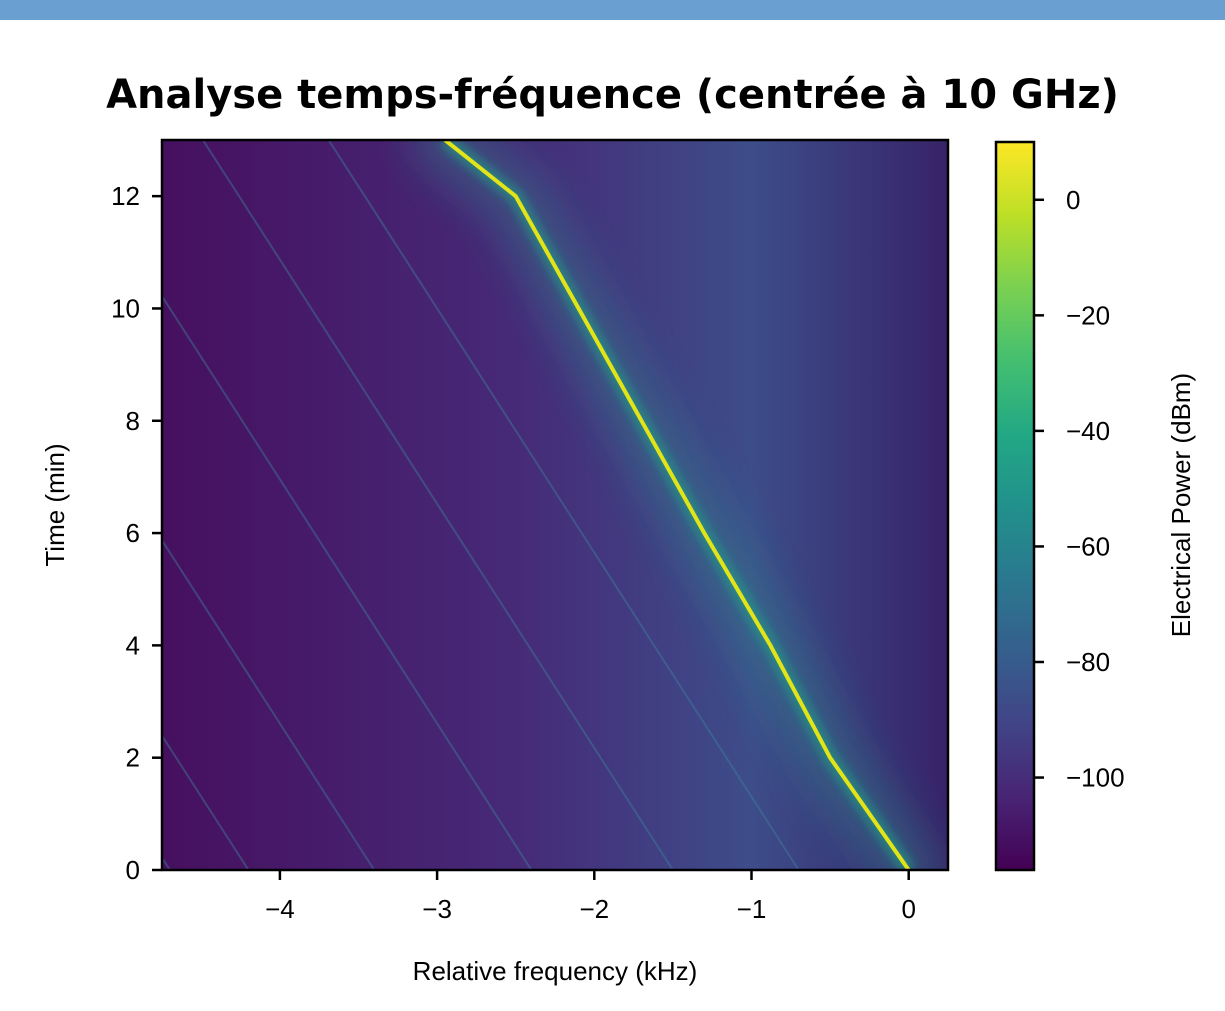 This screenshot has width=1225, height=1011. What do you see at coordinates (1073, 200) in the screenshot?
I see `colorbar-tick-label: 0` at bounding box center [1073, 200].